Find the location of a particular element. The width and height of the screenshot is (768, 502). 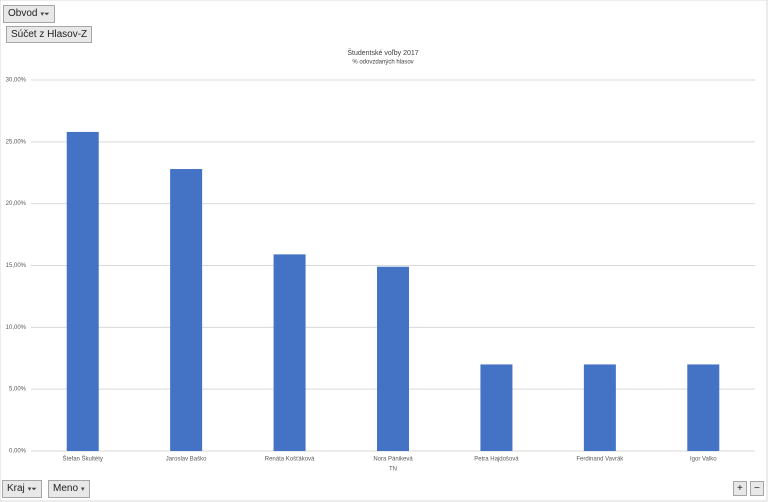

axis-field-button: Meno ▾ is located at coordinates (69, 489).